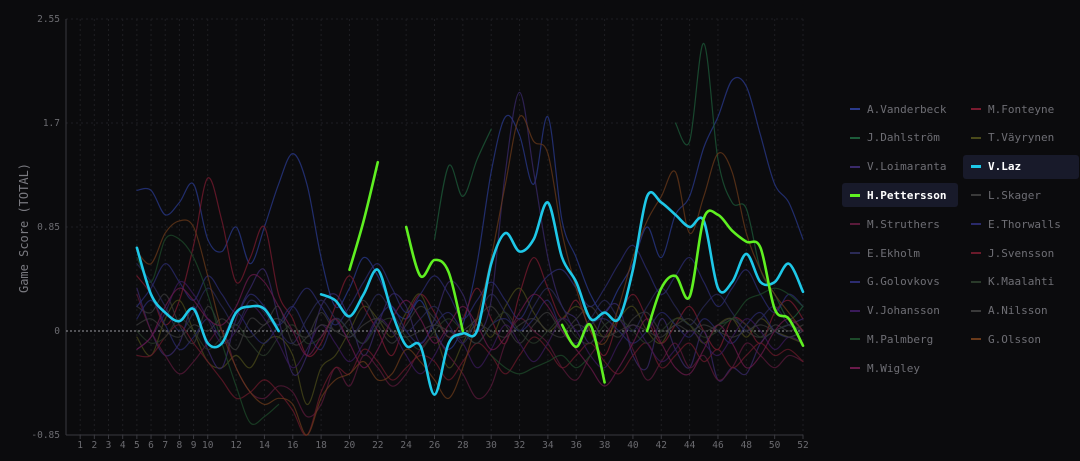 The image size is (1080, 461). I want to click on x-tick-label: 30, so click(491, 445).